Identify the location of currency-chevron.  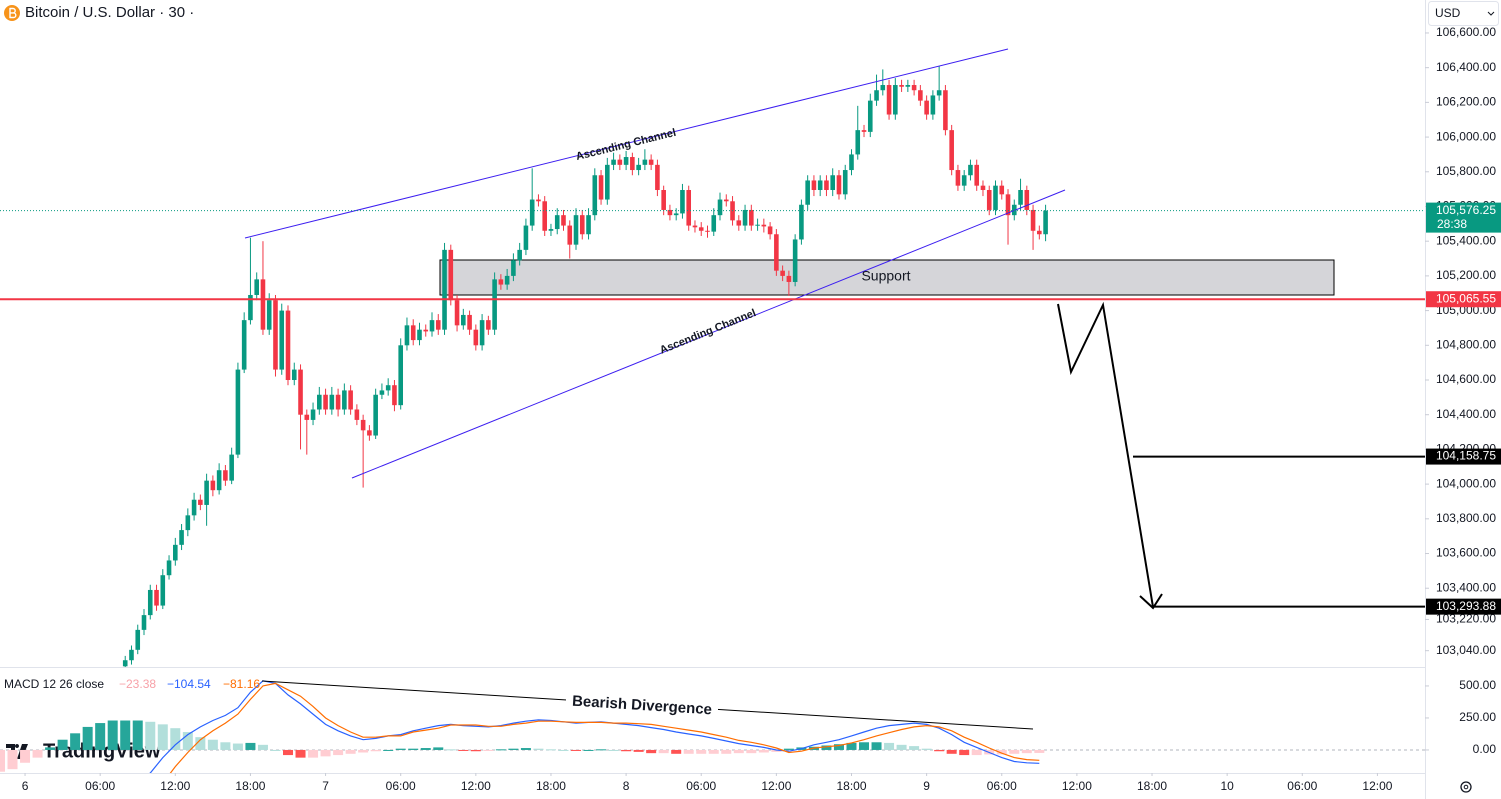
(1491, 13).